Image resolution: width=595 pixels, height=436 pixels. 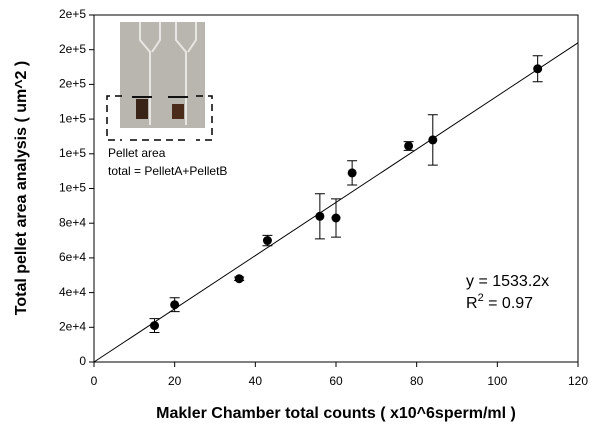 I want to click on inset-caption: total = PelletA+PelletB, so click(x=167, y=171).